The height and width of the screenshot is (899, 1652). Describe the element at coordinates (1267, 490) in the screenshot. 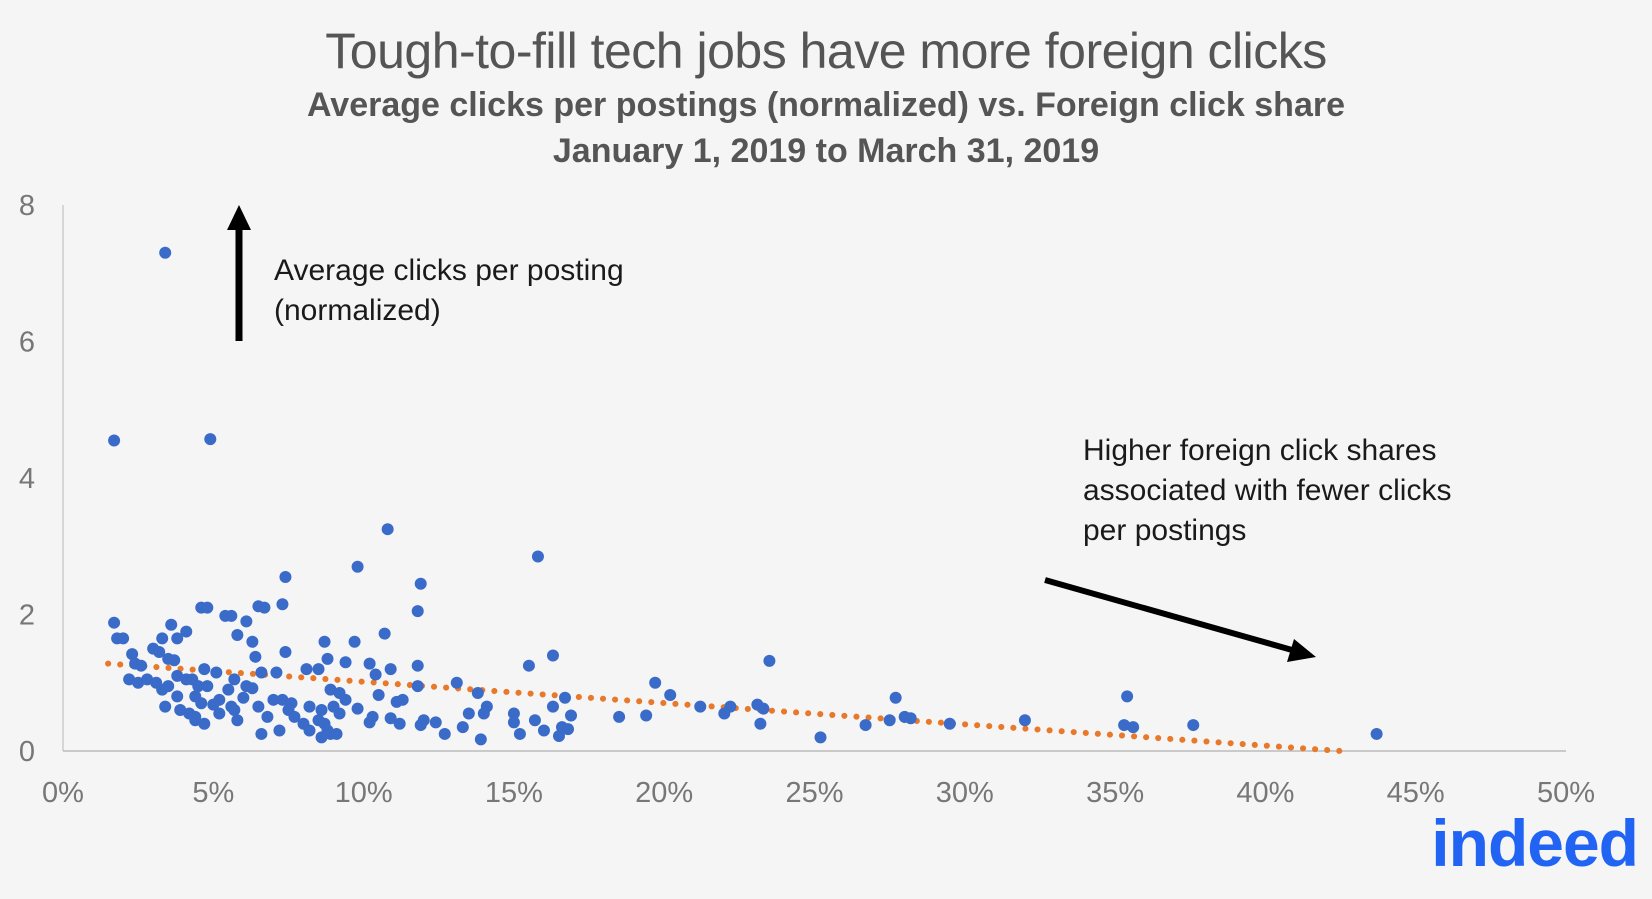

I see `down-arrow-label-line-2: associated with fewer clicks` at that location.